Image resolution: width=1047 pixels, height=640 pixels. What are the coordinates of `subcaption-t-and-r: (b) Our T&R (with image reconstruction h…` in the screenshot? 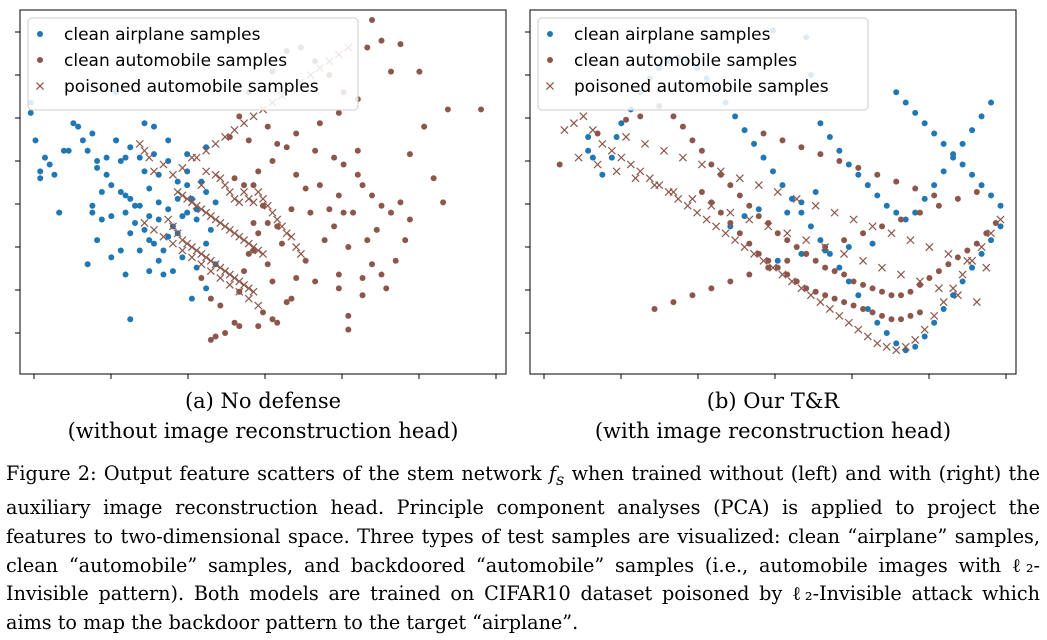 It's located at (773, 416).